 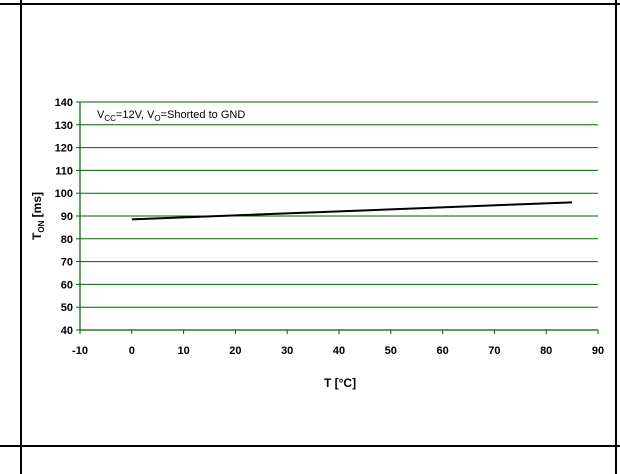 What do you see at coordinates (38, 216) in the screenshot?
I see `y-axis-title: TON [ms]` at bounding box center [38, 216].